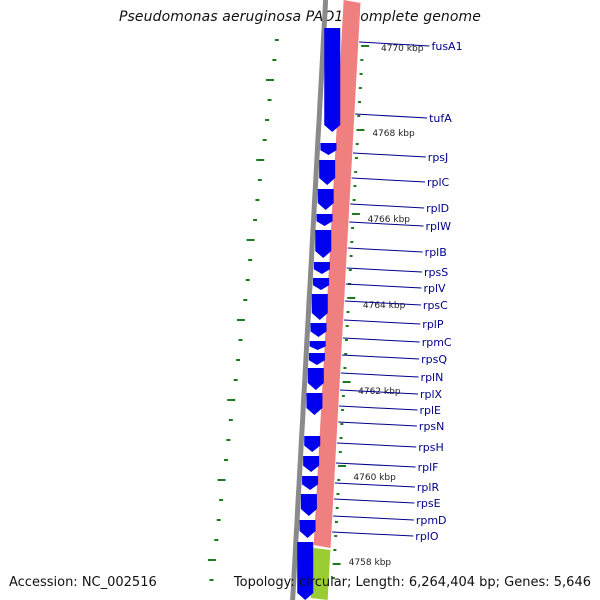 This screenshot has width=600, height=600. I want to click on gene-label-rplO: rplO, so click(427, 536).